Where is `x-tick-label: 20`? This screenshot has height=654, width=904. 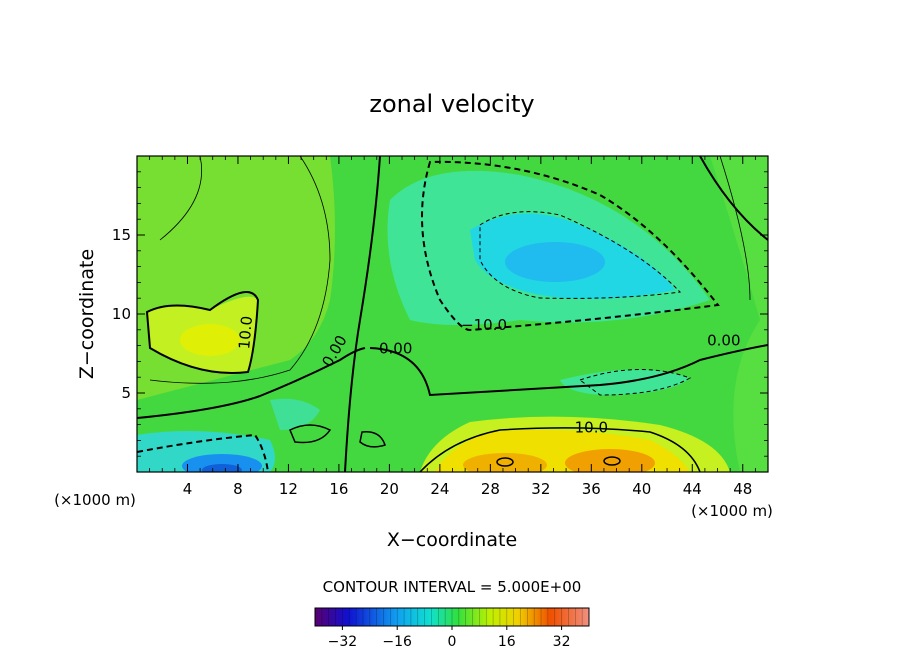 x-tick-label: 20 is located at coordinates (389, 489).